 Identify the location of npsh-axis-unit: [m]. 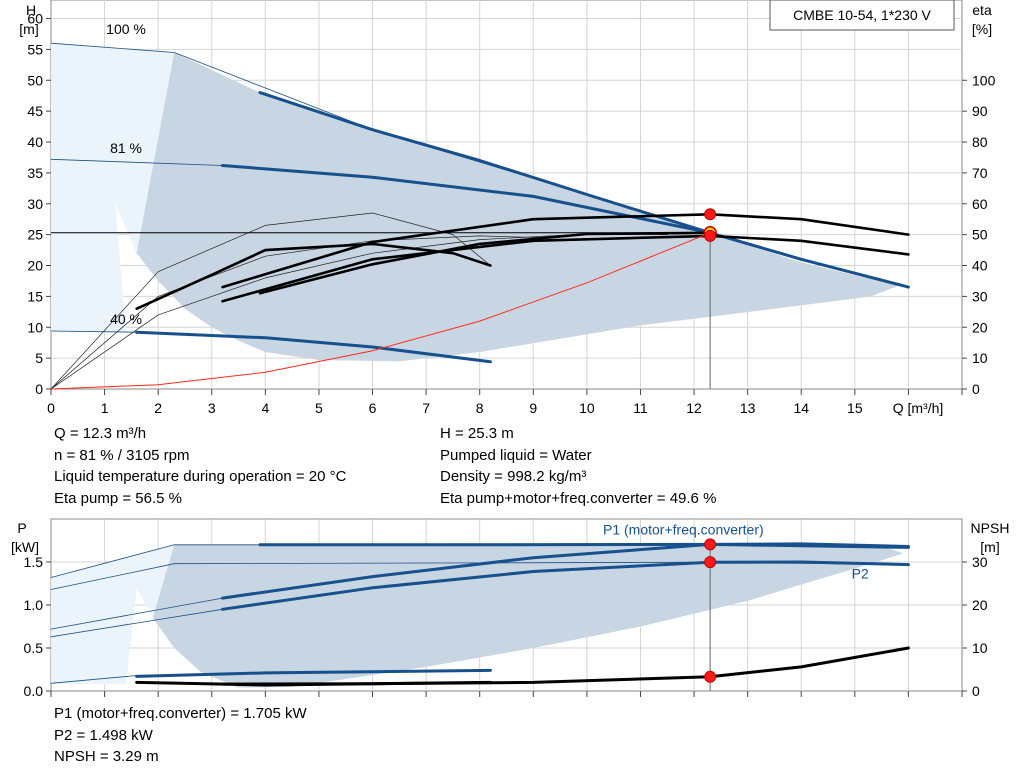
(989, 547).